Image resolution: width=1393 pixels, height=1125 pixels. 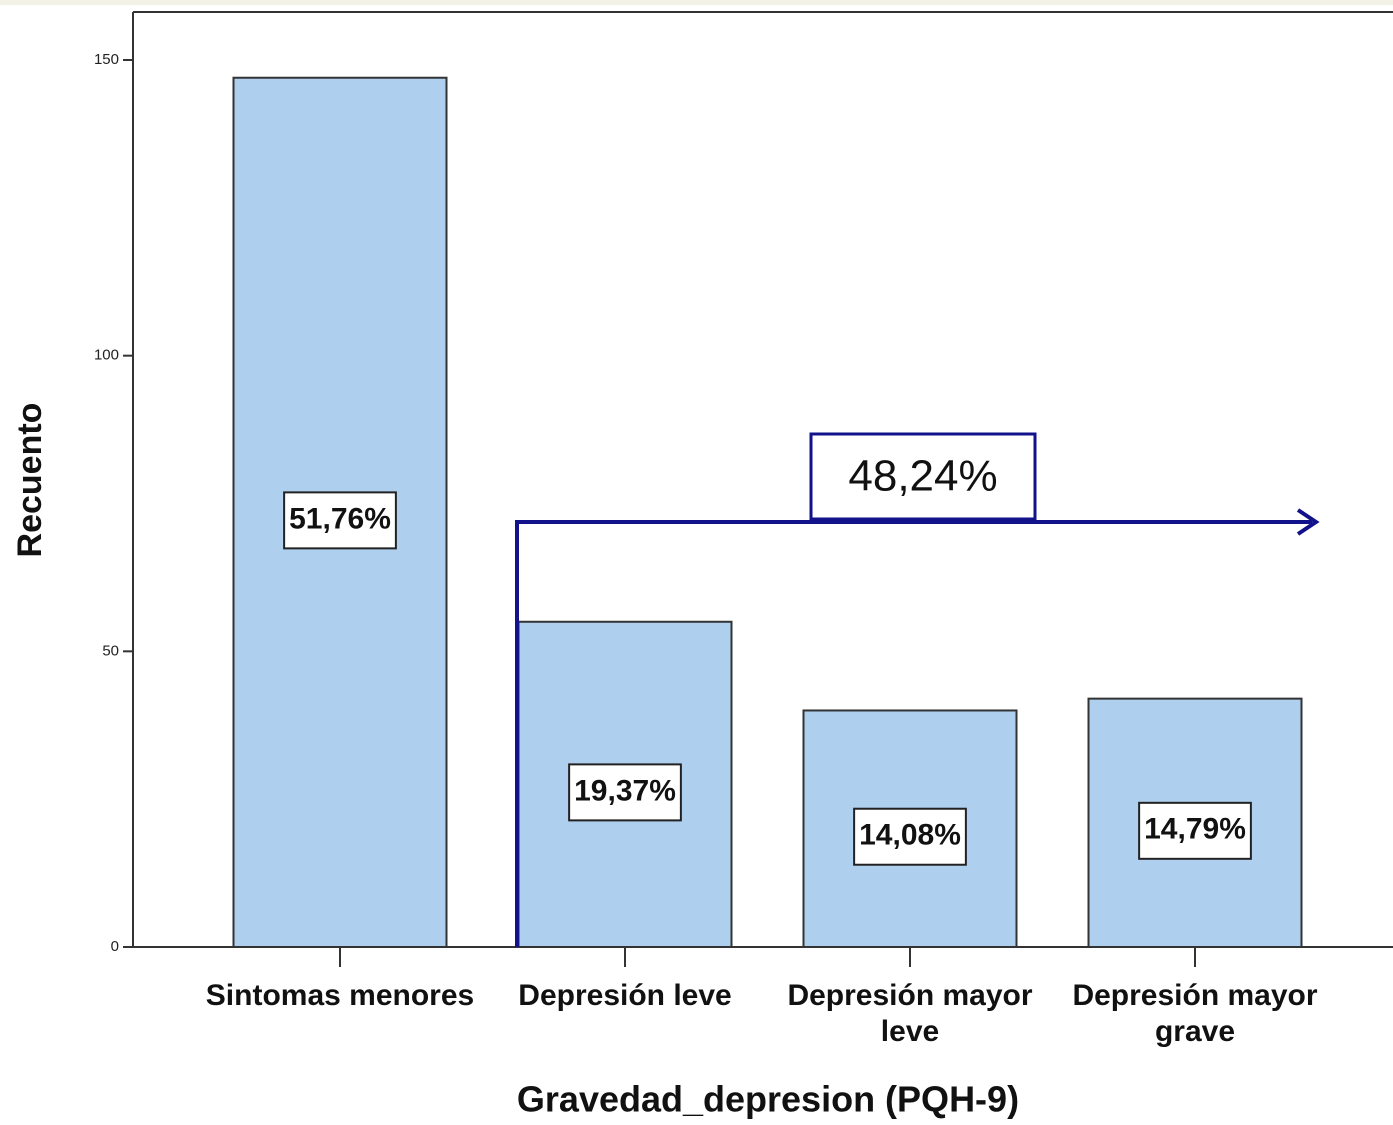 What do you see at coordinates (910, 1013) in the screenshot?
I see `x-tick-label: Depresión mayor leve` at bounding box center [910, 1013].